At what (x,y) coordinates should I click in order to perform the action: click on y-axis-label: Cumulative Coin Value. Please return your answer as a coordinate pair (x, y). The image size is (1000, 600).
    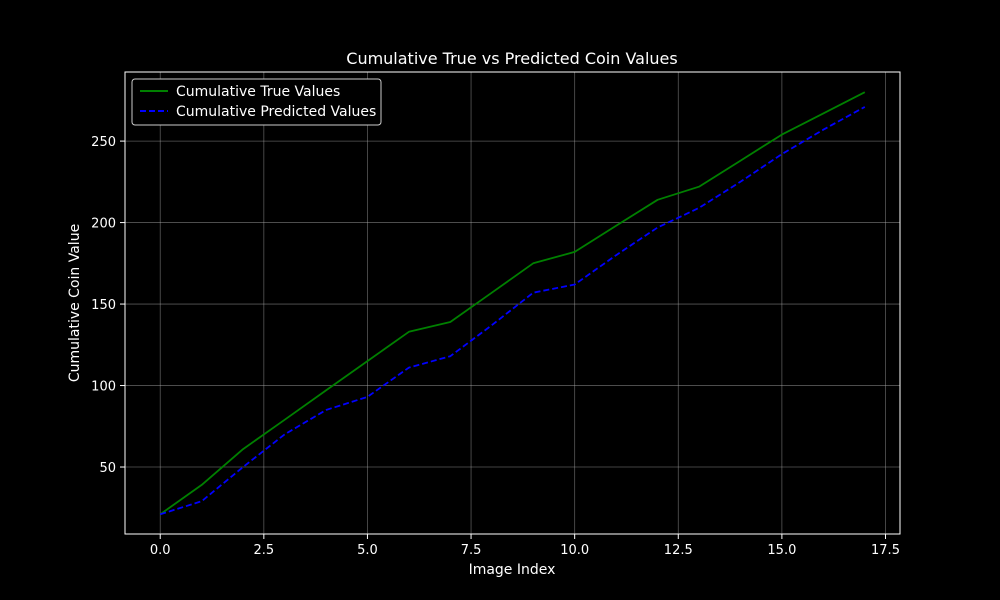
    Looking at the image, I should click on (75, 303).